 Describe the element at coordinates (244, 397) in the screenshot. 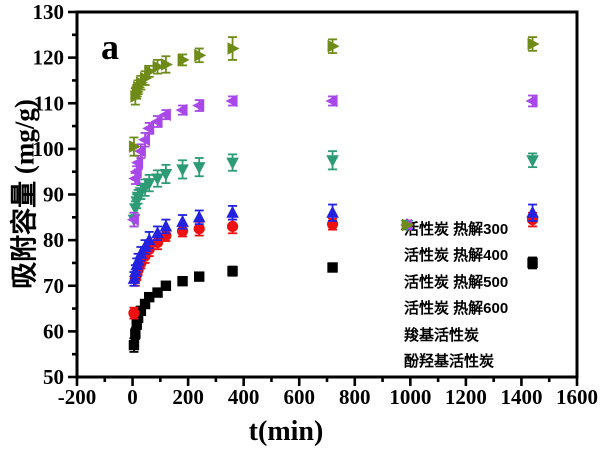

I see `x-tick-label: 400` at that location.